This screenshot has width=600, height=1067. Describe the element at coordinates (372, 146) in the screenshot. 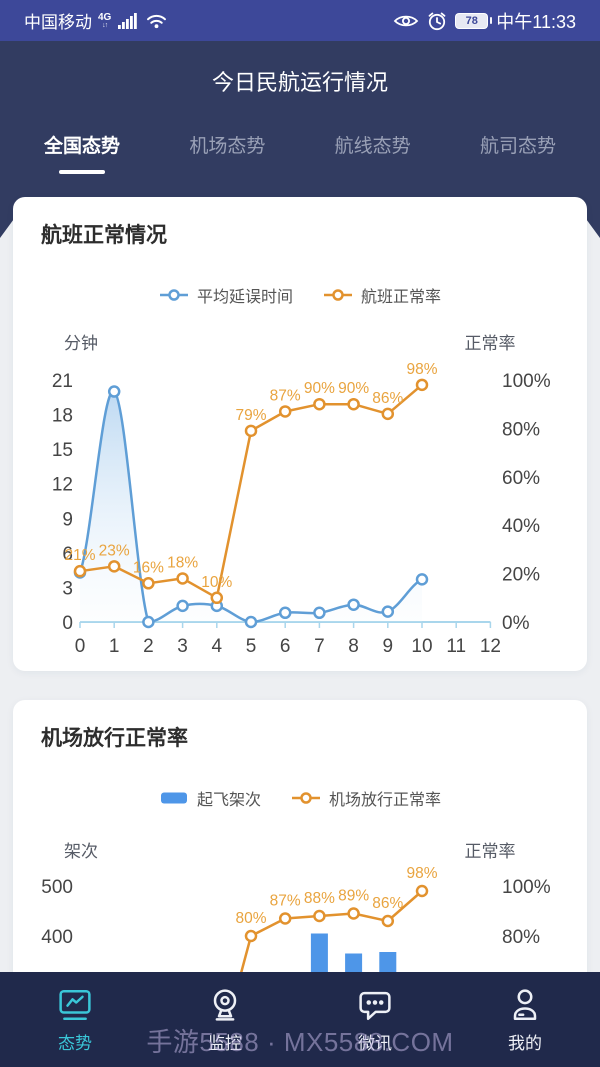

I see `tab-route: 航线态势` at that location.